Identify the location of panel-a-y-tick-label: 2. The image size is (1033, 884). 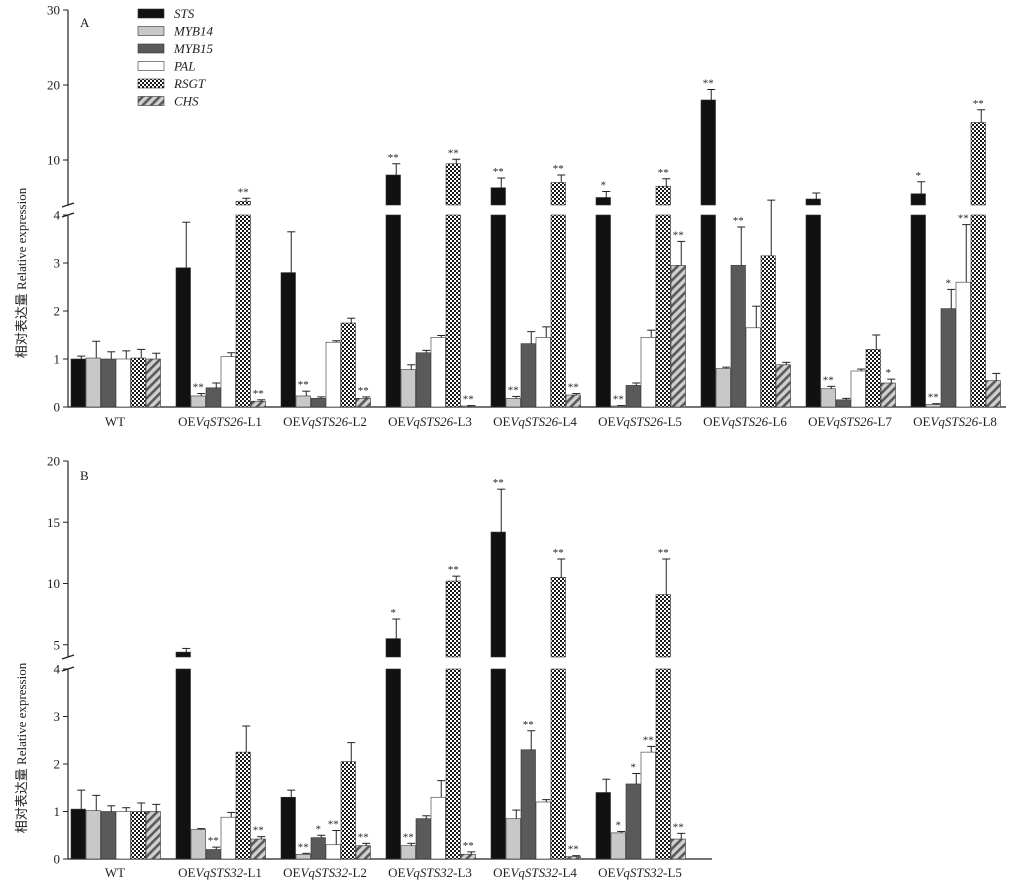
(57, 311).